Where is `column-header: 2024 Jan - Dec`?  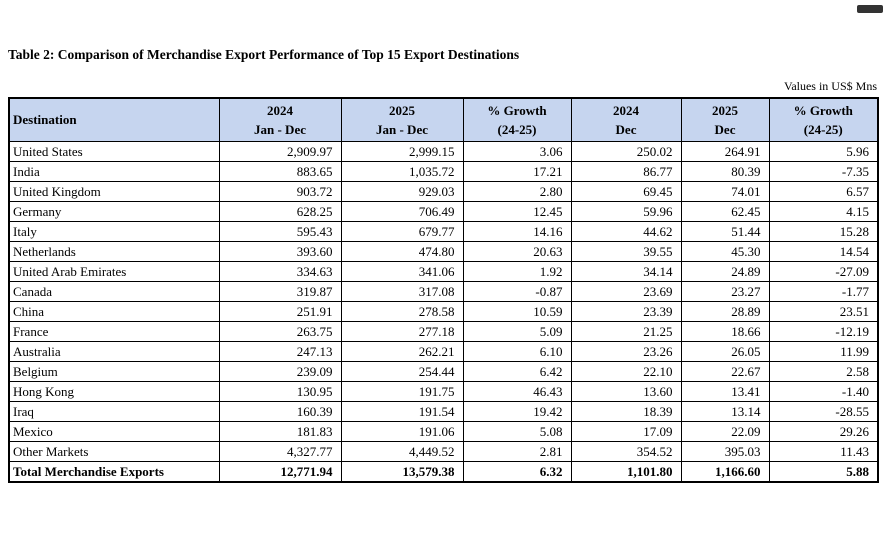
column-header: 2024 Jan - Dec is located at coordinates (280, 119).